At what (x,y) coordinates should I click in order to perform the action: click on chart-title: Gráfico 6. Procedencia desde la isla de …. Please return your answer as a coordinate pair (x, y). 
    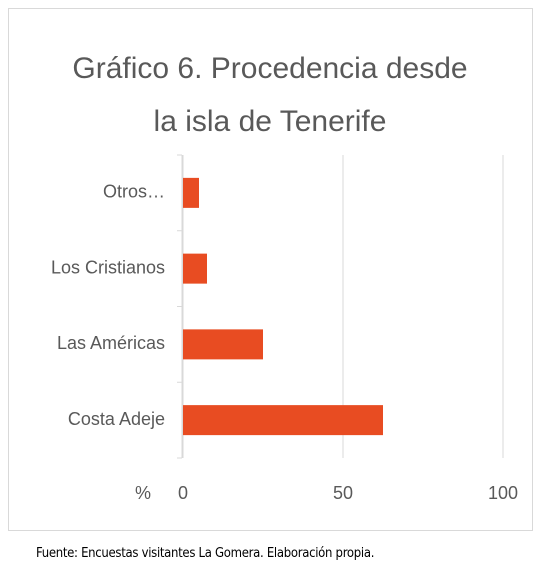
    Looking at the image, I should click on (270, 95).